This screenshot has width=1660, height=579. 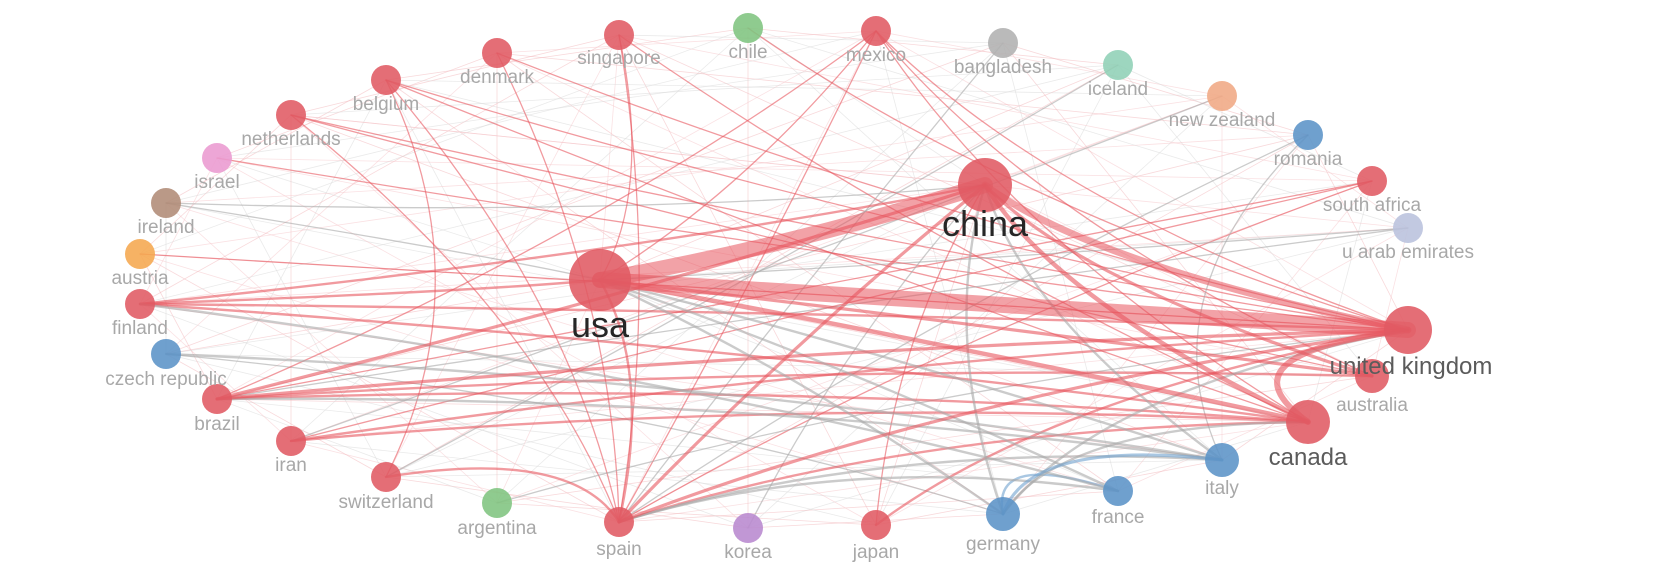 I want to click on node-czech-republic, so click(x=166, y=354).